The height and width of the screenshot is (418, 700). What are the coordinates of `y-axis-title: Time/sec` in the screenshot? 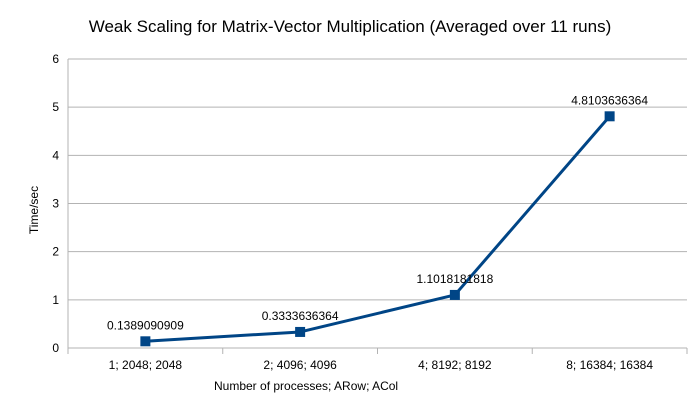 It's located at (34, 210).